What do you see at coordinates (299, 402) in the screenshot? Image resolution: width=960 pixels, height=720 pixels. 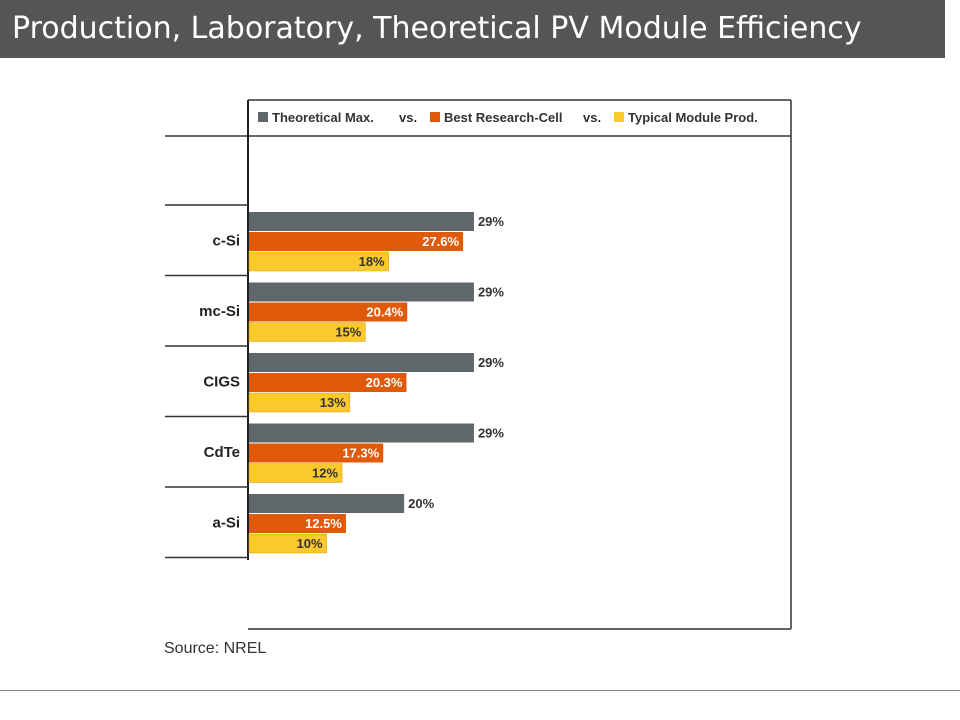 I see `bar-typical-module-prod-cigs` at bounding box center [299, 402].